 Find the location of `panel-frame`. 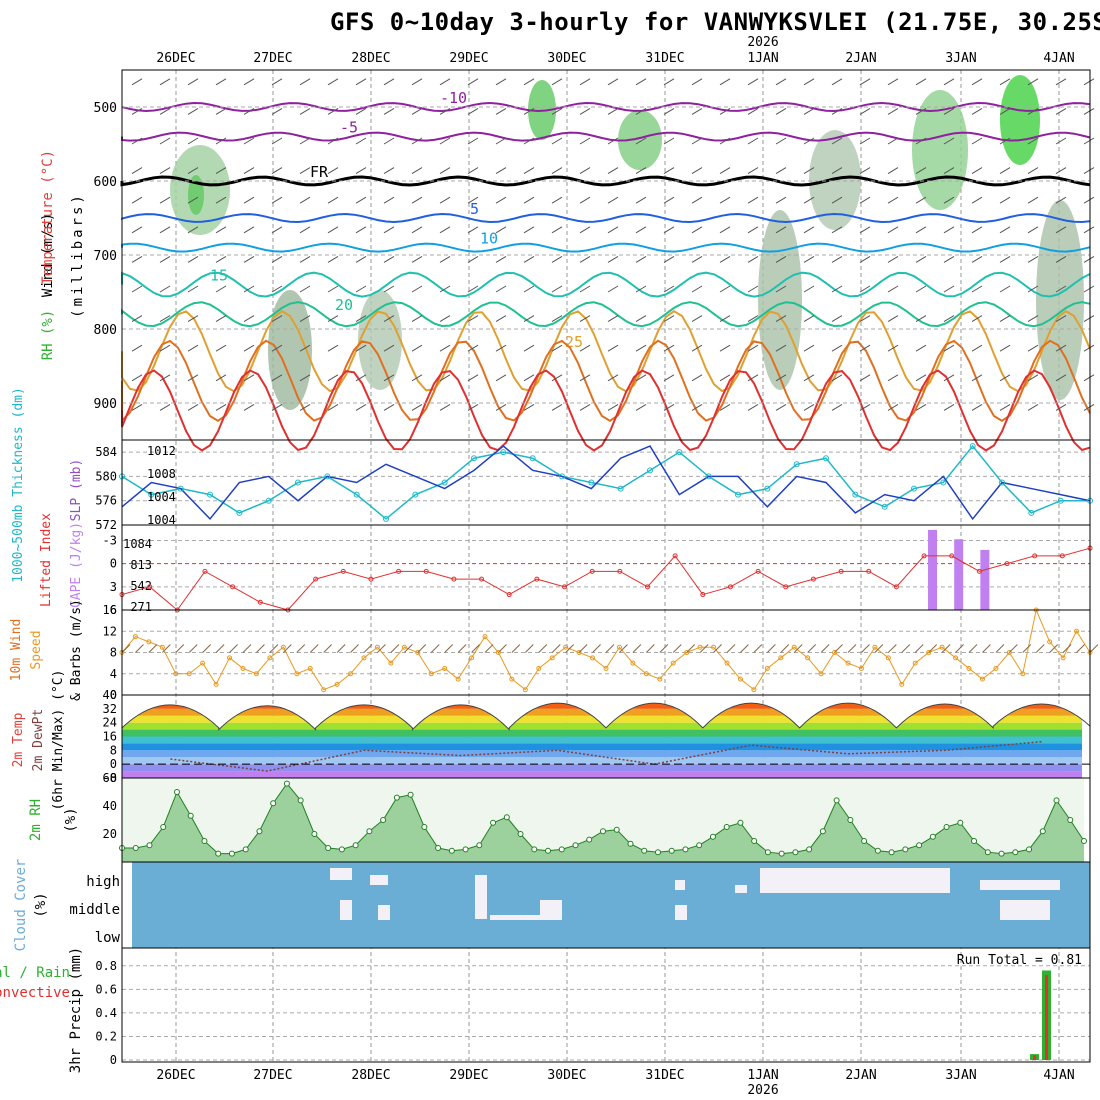

panel-frame is located at coordinates (606, 567).